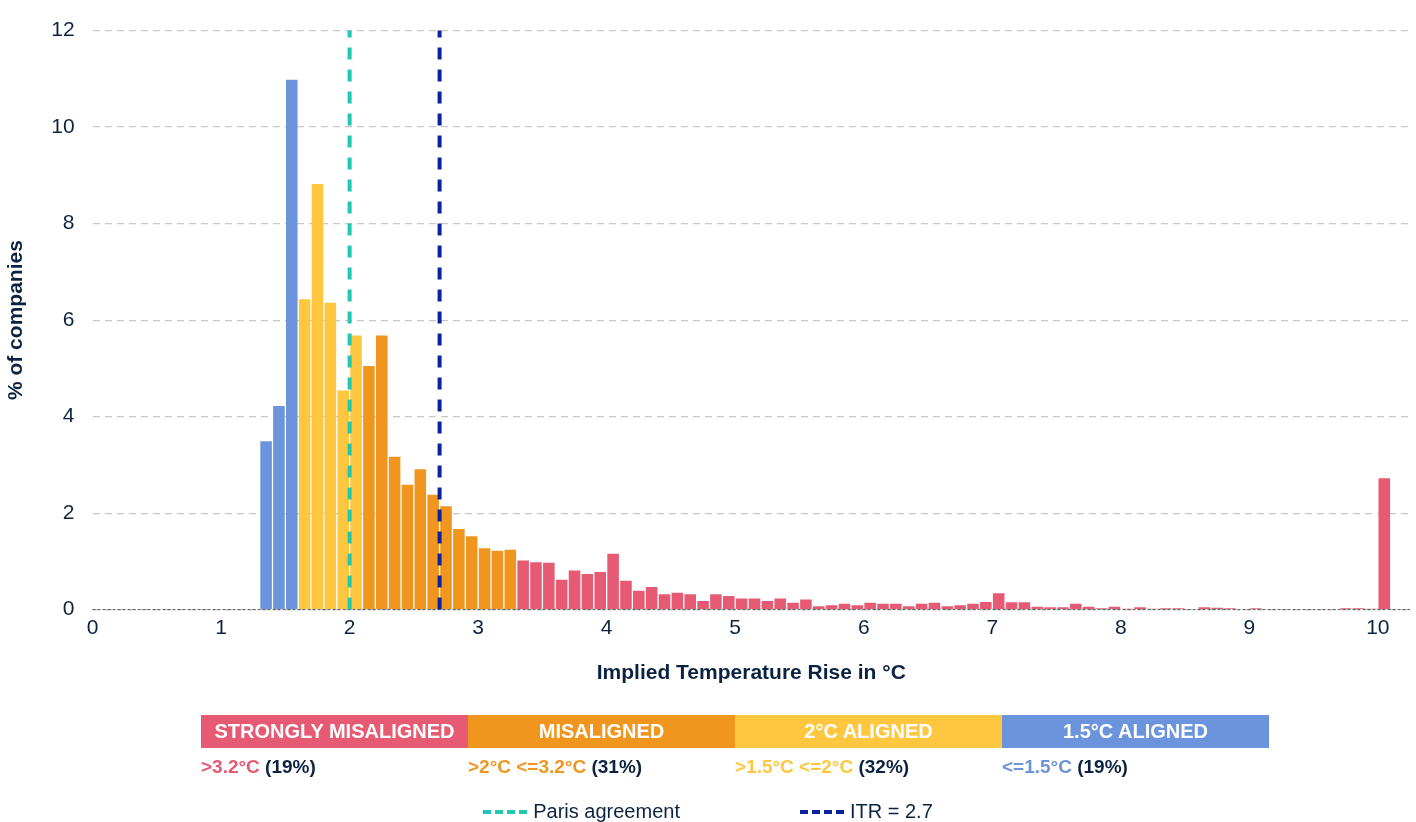  What do you see at coordinates (63, 29) in the screenshot?
I see `y-tick-label: 12` at bounding box center [63, 29].